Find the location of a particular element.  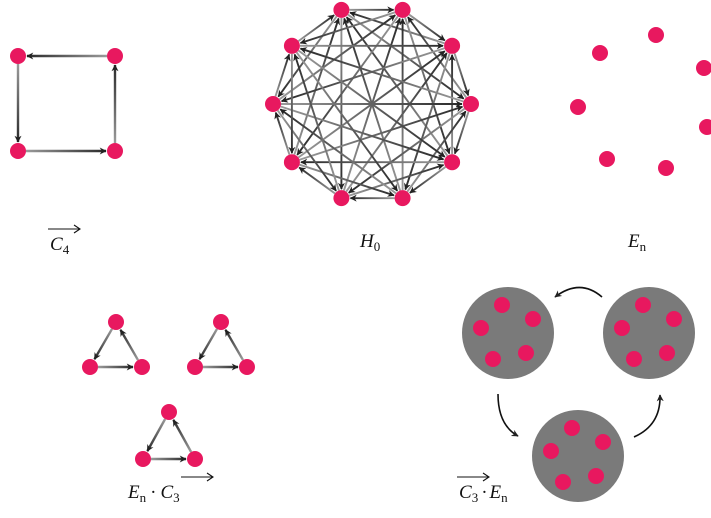

label-h0-sub: 0 is located at coordinates (377, 246).